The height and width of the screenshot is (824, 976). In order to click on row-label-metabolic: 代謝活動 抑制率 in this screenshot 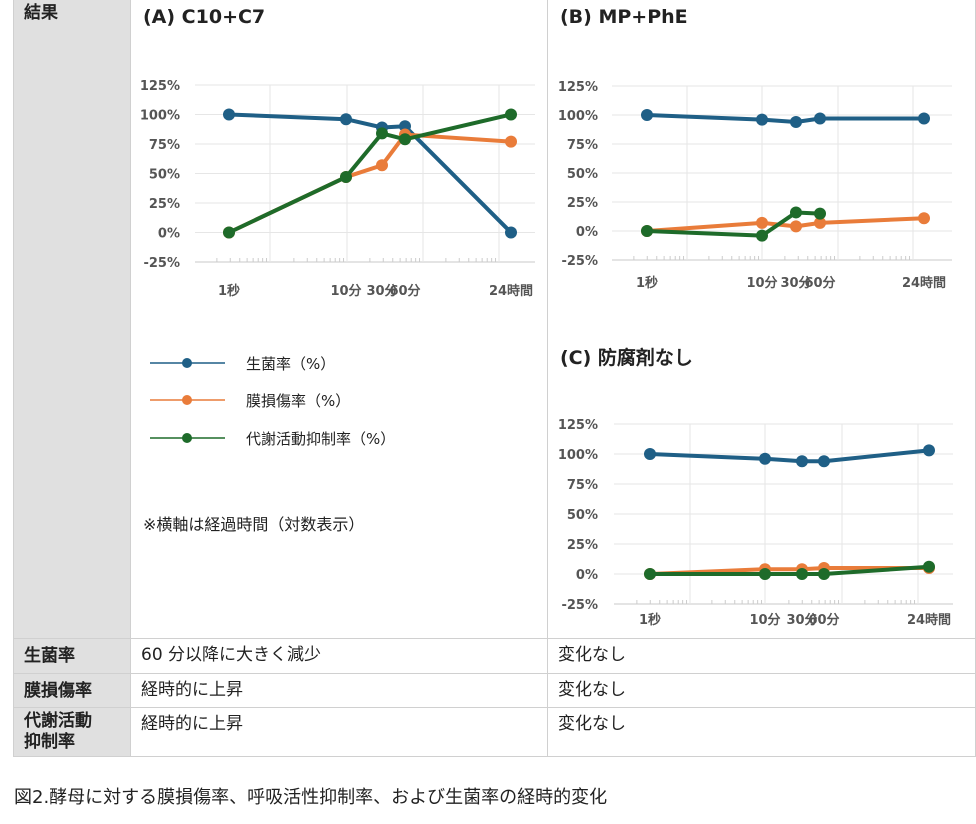, I will do `click(72, 732)`.